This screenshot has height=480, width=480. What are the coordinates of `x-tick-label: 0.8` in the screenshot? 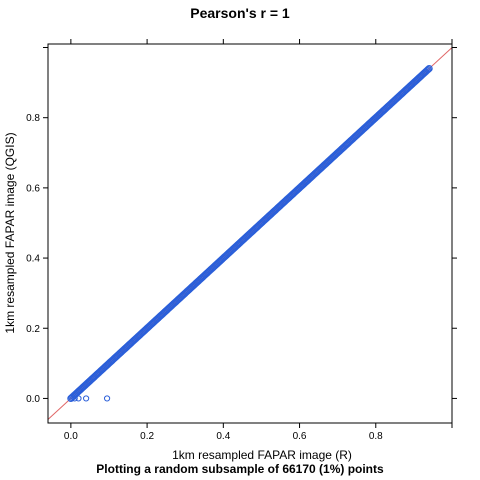 It's located at (376, 436).